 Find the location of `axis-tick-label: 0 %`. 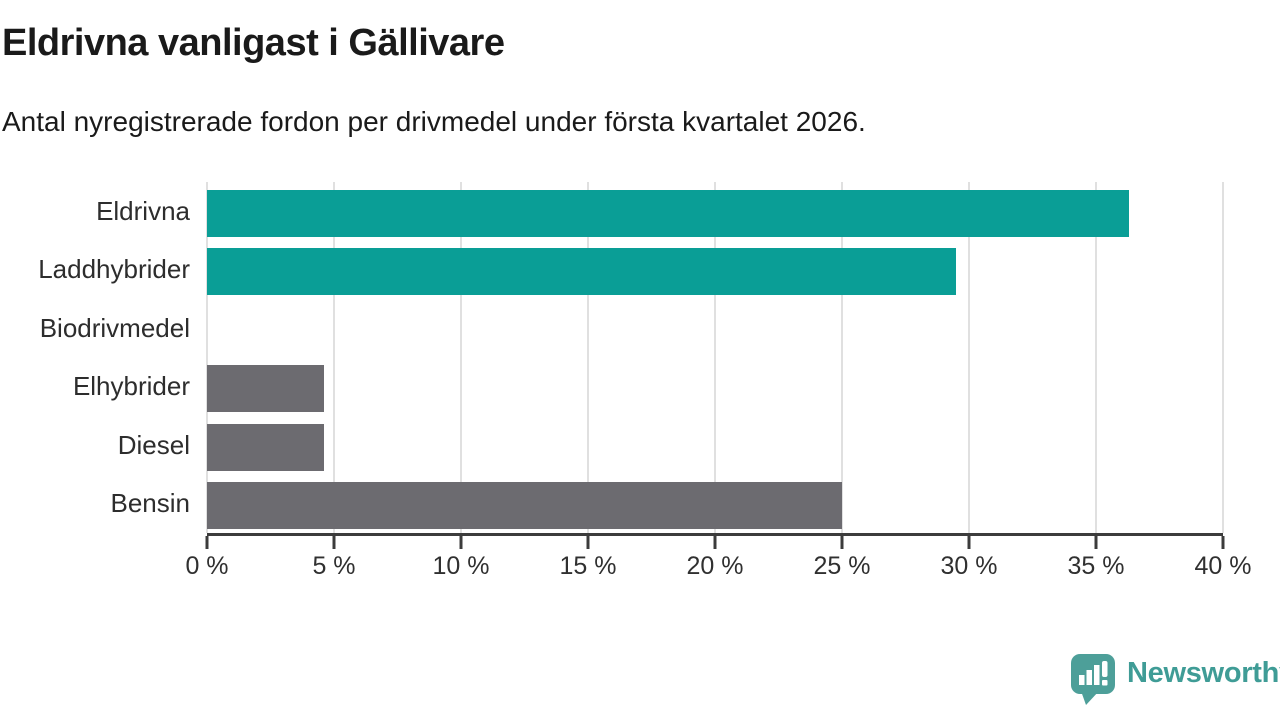

axis-tick-label: 0 % is located at coordinates (207, 566).